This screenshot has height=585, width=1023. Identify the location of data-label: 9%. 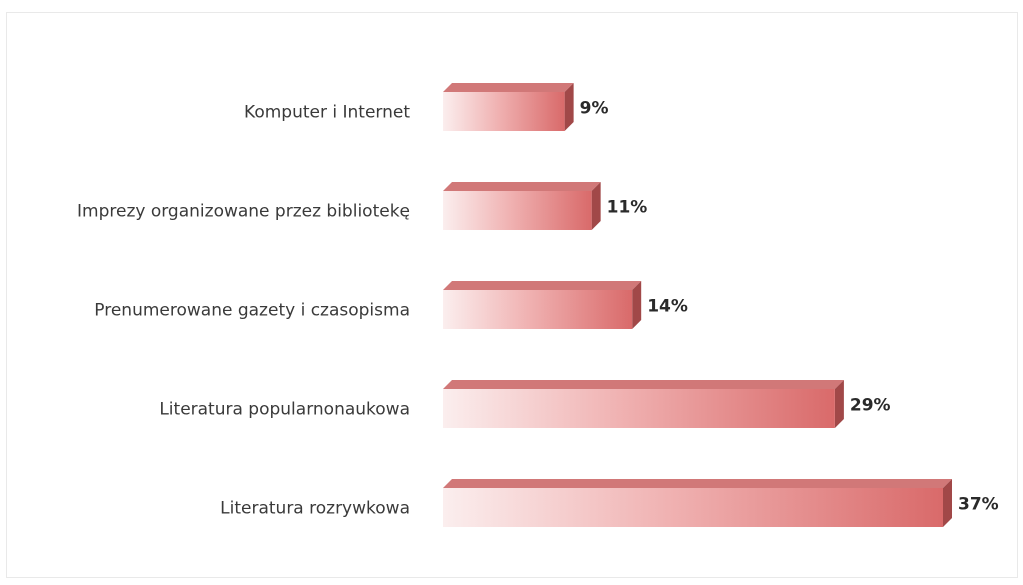
(594, 109).